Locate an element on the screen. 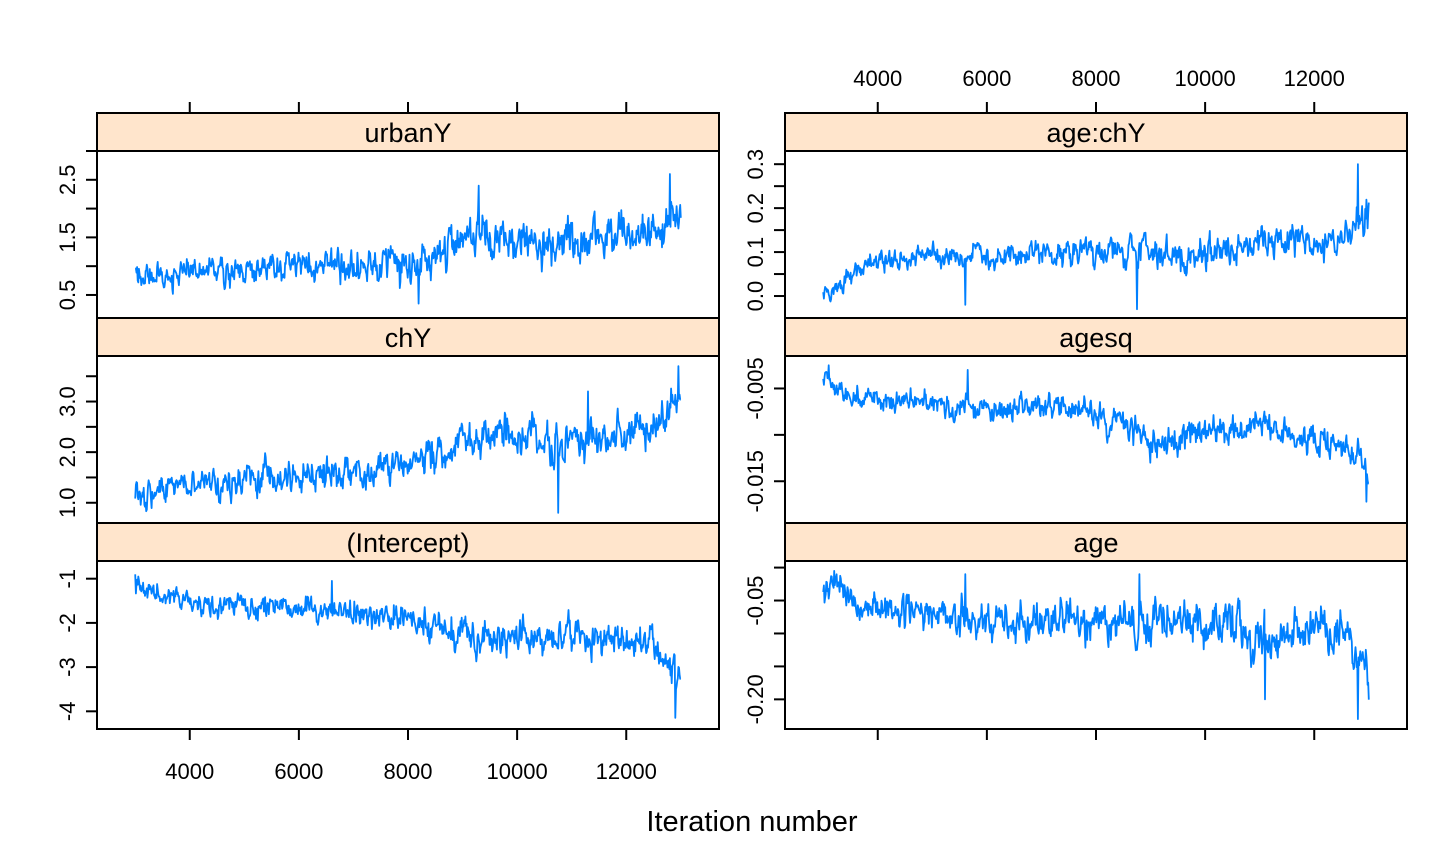 This screenshot has height=864, width=1440. strip-age-chy is located at coordinates (1096, 132).